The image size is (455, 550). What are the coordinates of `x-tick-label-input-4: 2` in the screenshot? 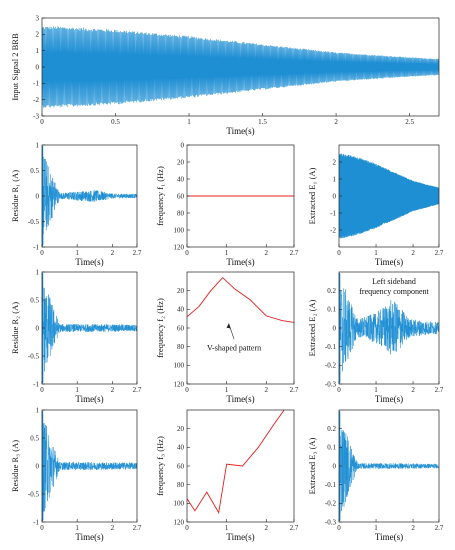 It's located at (336, 122).